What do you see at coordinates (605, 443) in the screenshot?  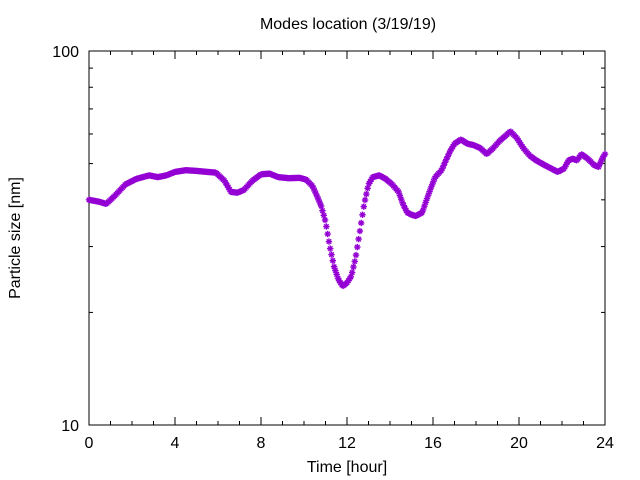 I see `x-tick-label: 24` at bounding box center [605, 443].